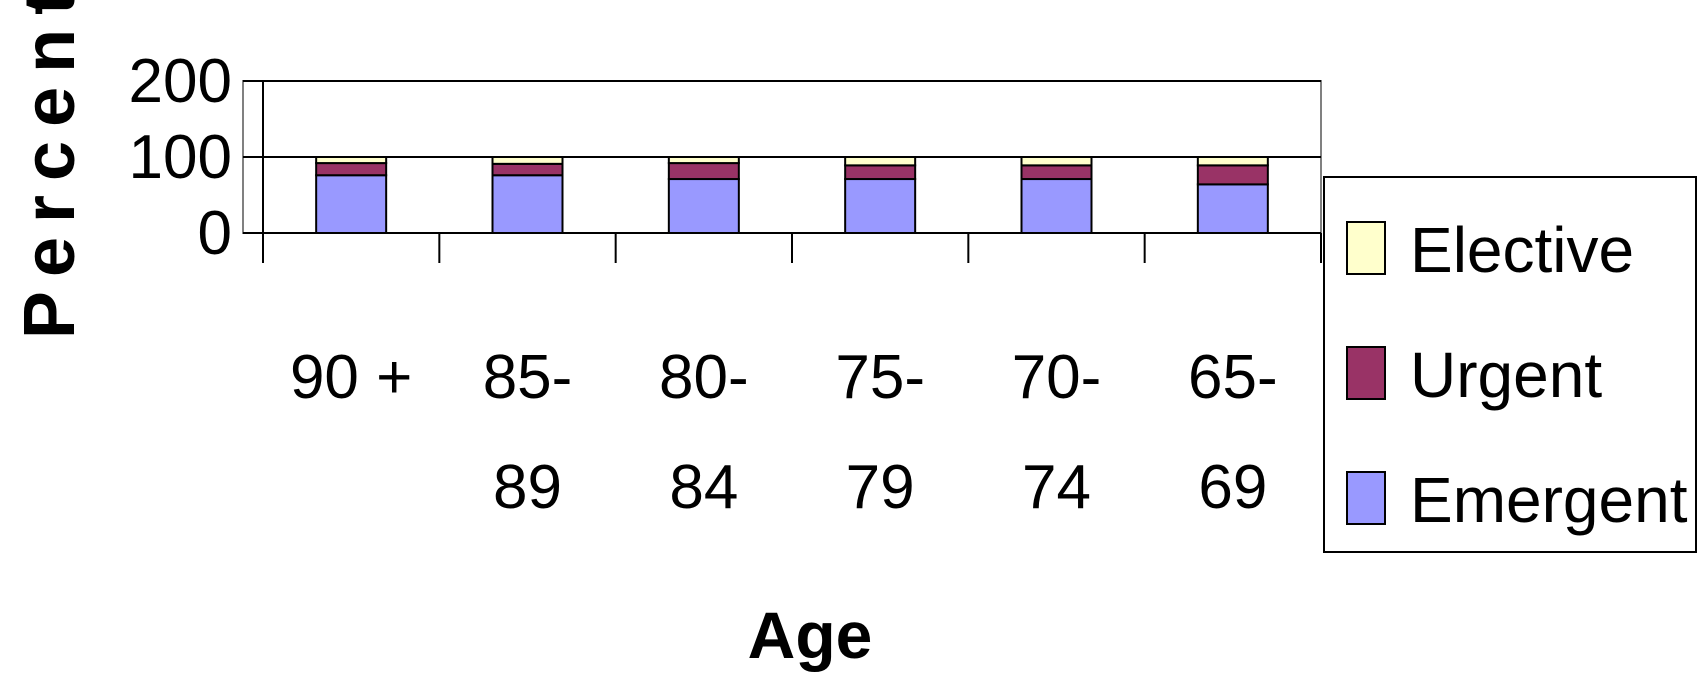  I want to click on x-tick-label: 80-, so click(704, 377).